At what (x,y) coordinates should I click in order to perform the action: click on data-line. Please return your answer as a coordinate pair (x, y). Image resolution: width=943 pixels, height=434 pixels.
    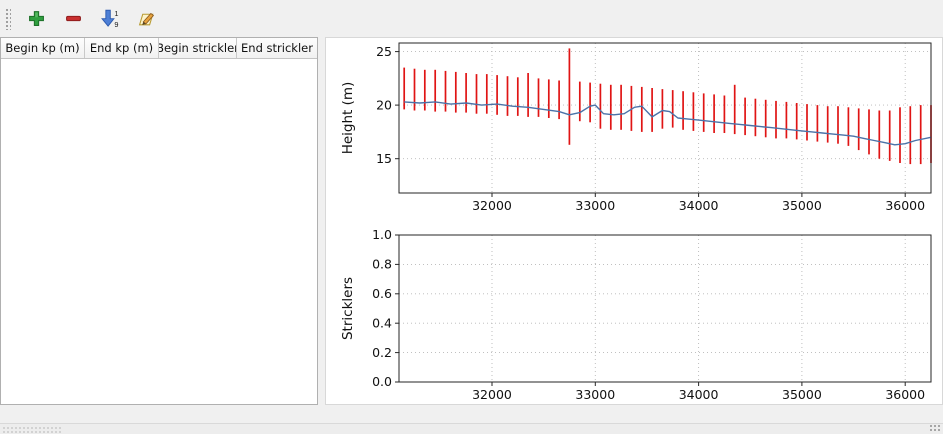
    Looking at the image, I should click on (668, 123).